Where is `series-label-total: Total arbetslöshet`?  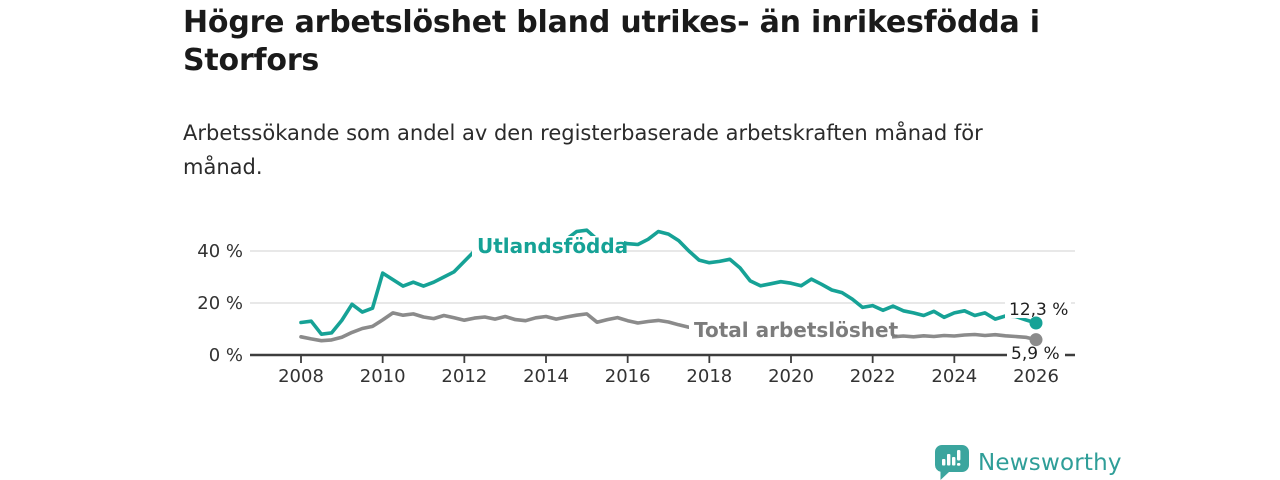 series-label-total: Total arbetslöshet is located at coordinates (796, 330).